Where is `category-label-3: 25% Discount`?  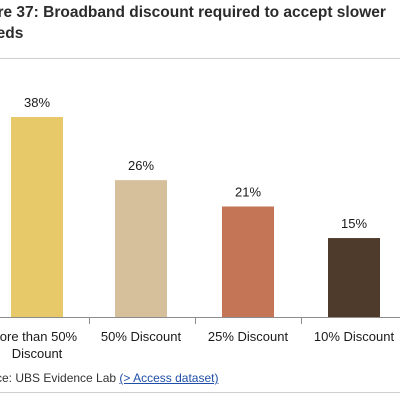
category-label-3: 25% Discount is located at coordinates (248, 336).